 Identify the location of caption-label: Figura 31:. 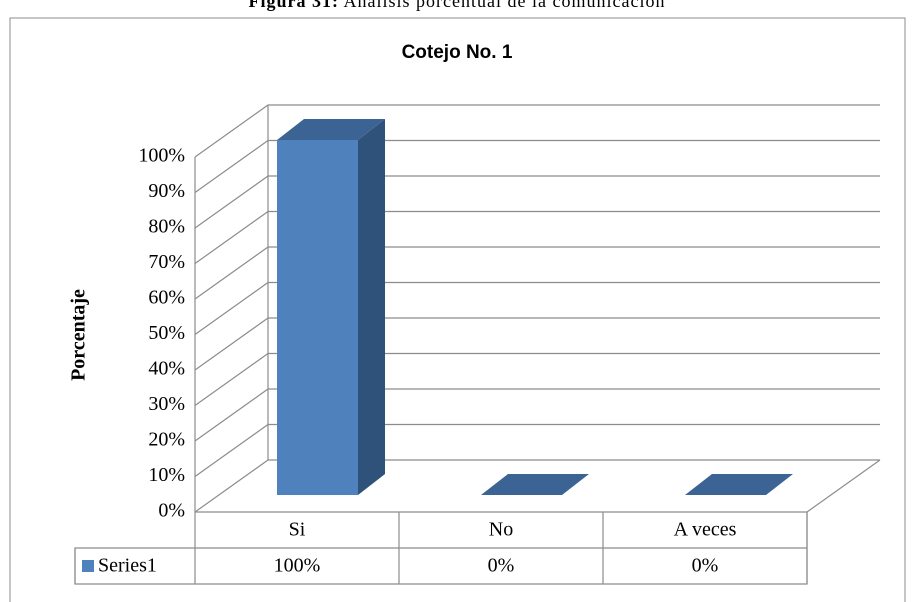
(294, 5).